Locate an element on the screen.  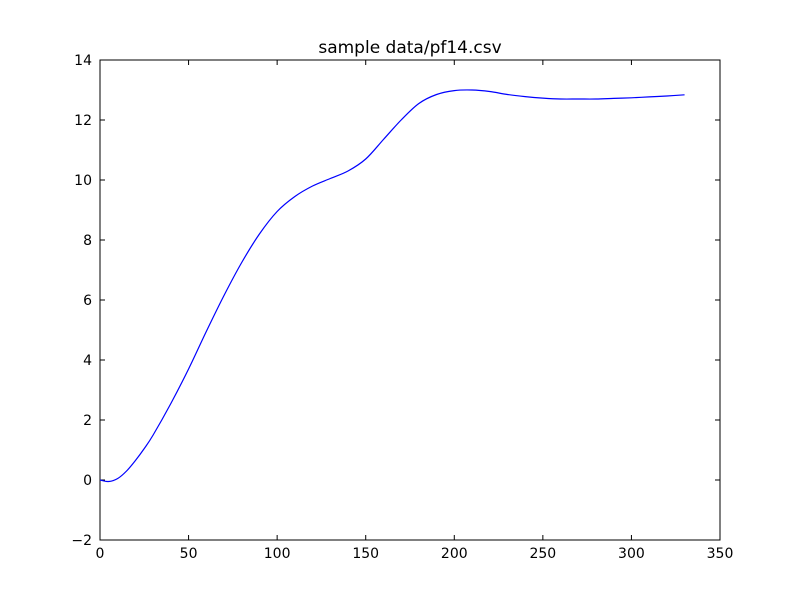
y-tick-label: 8 is located at coordinates (87, 241).